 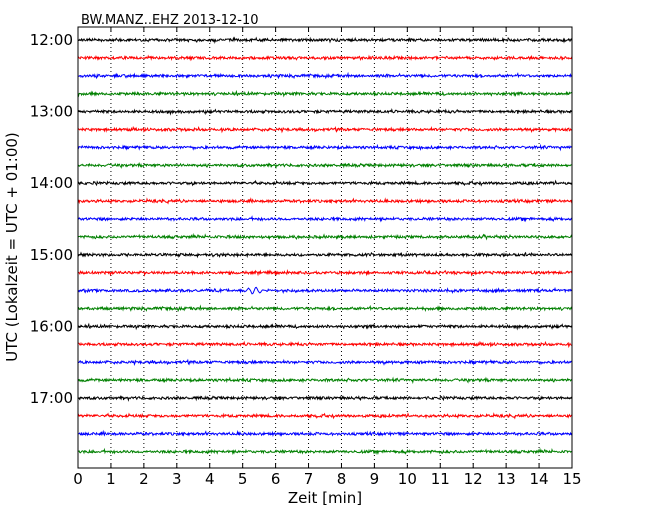 I want to click on x-tick-label-10: 10, so click(x=407, y=479).